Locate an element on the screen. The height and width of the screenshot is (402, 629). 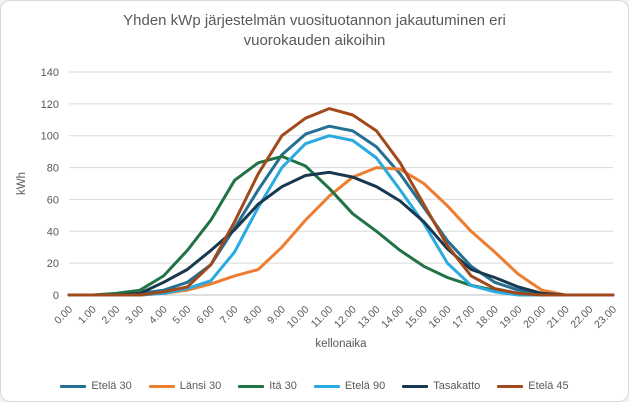
y-tick-label: 60 is located at coordinates (53, 200).